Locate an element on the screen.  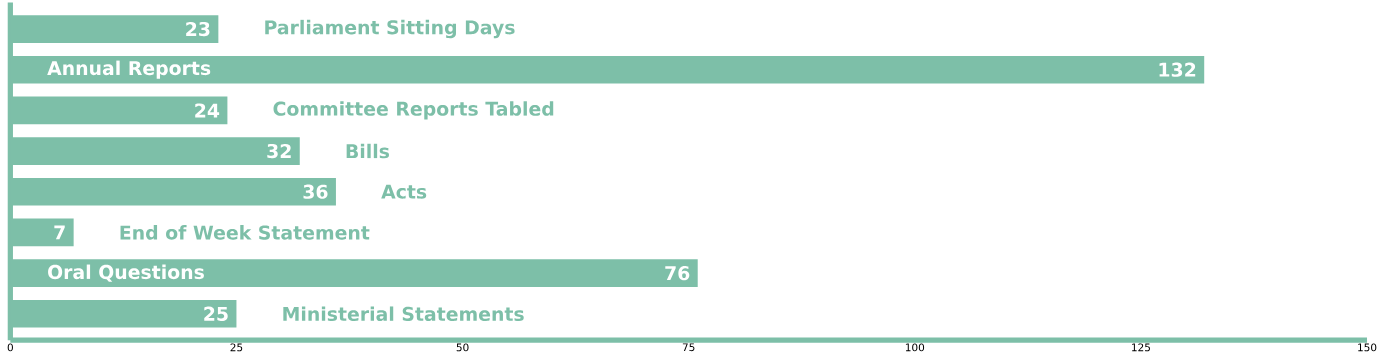
x-tick-label: 125 is located at coordinates (1141, 347).